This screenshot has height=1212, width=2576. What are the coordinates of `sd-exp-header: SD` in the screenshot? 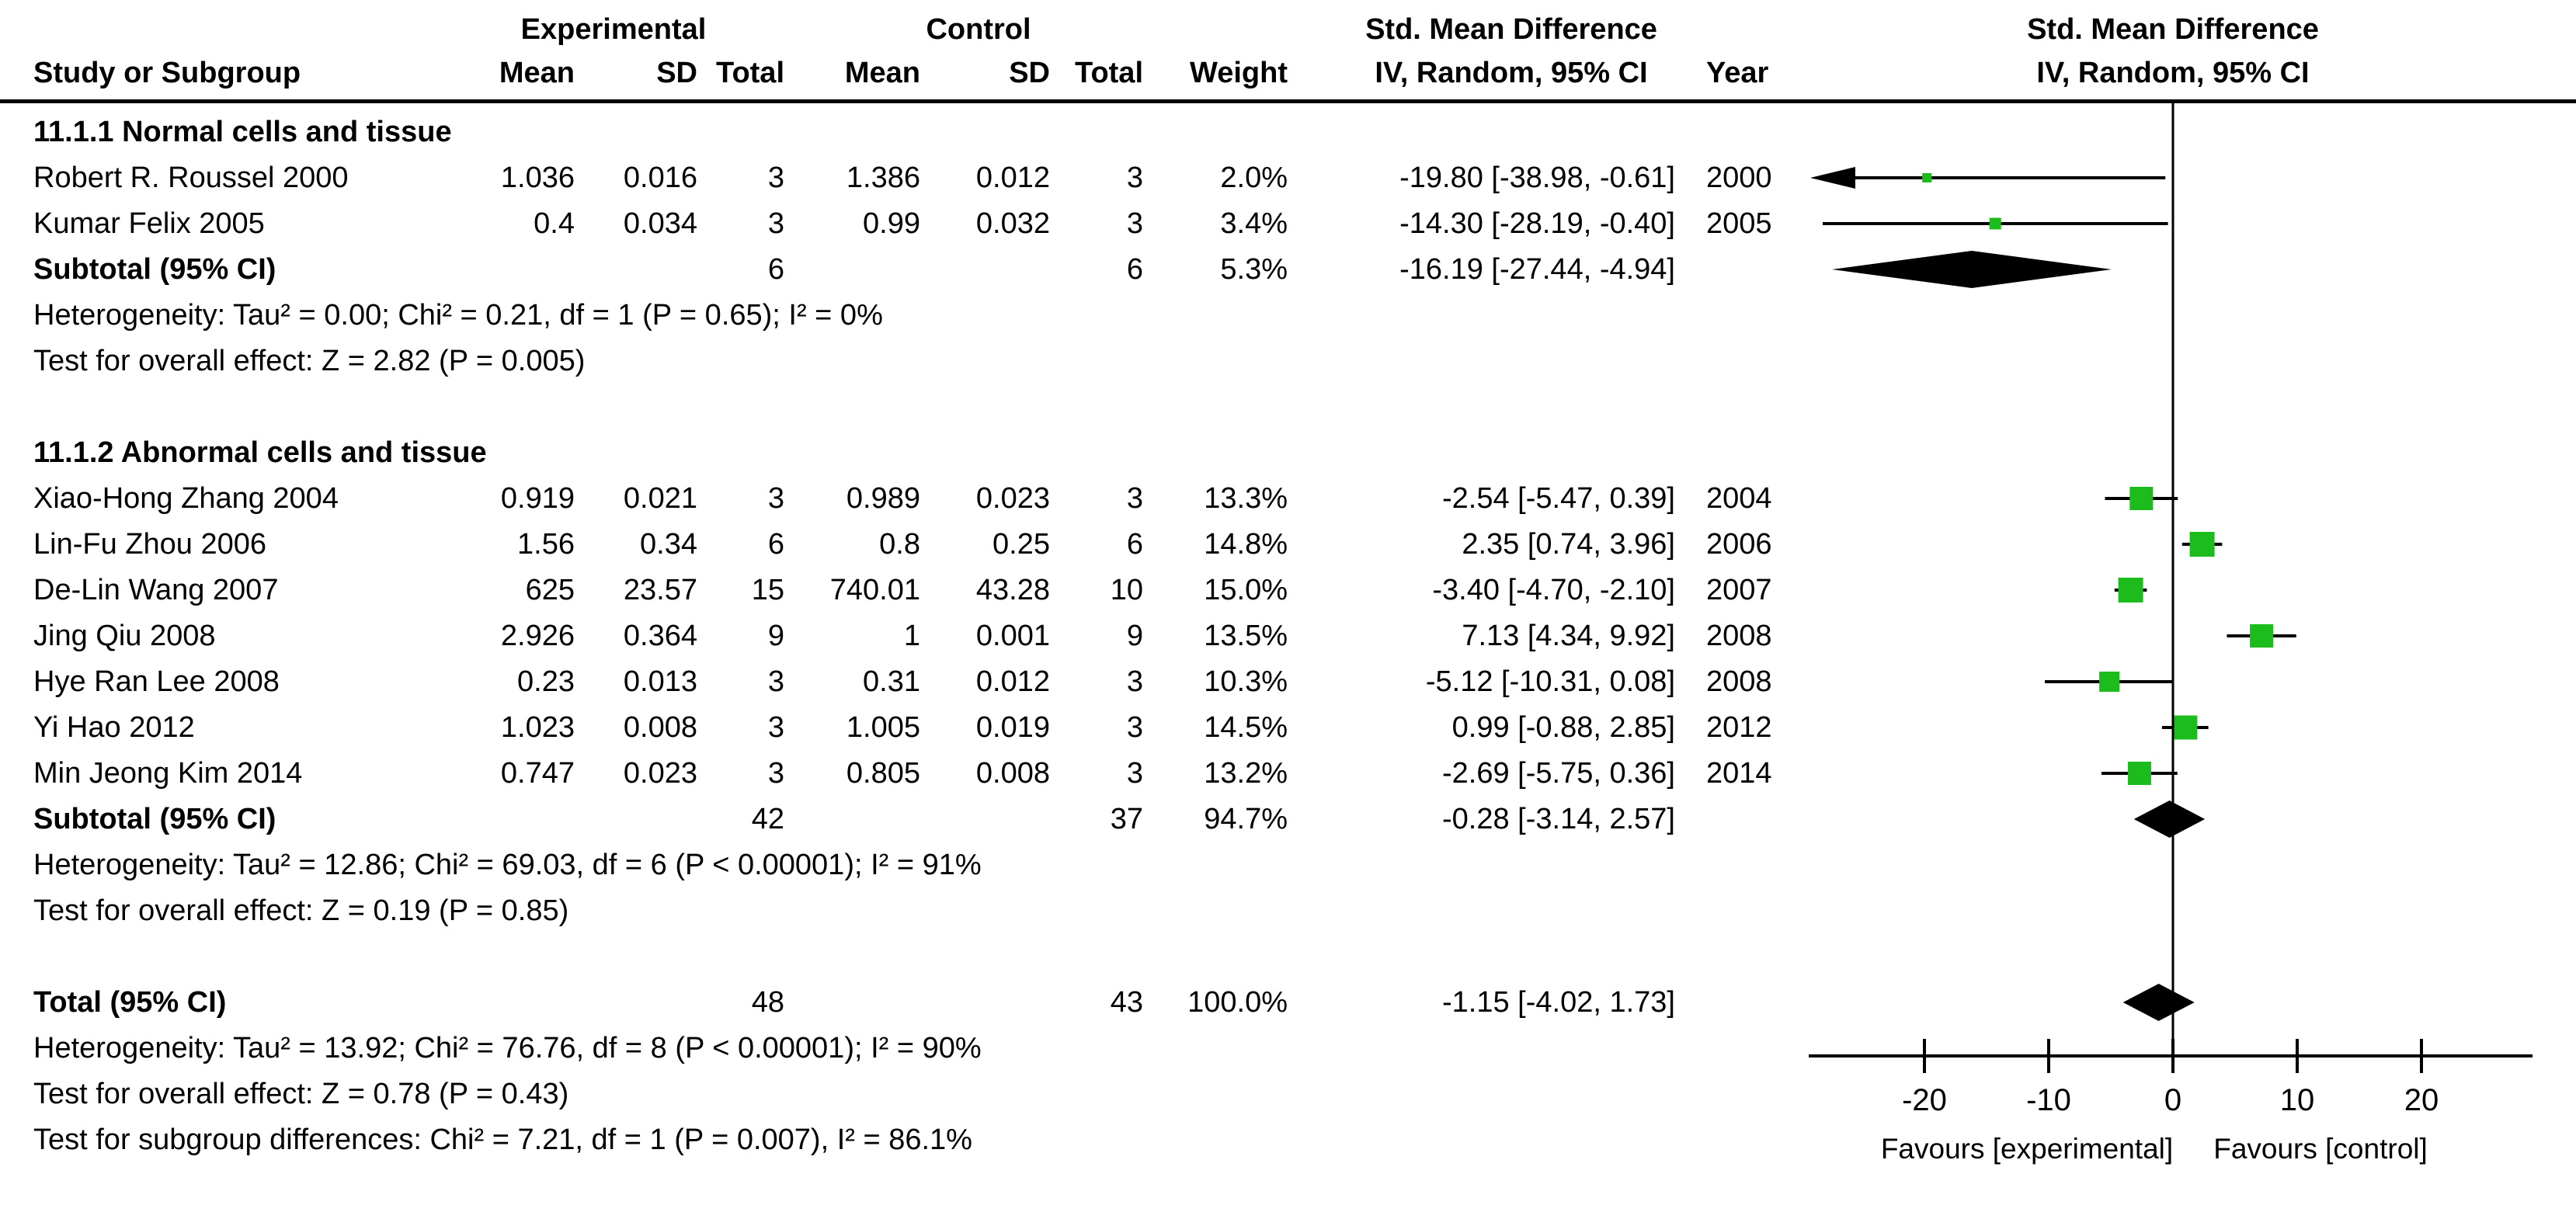 It's located at (676, 73).